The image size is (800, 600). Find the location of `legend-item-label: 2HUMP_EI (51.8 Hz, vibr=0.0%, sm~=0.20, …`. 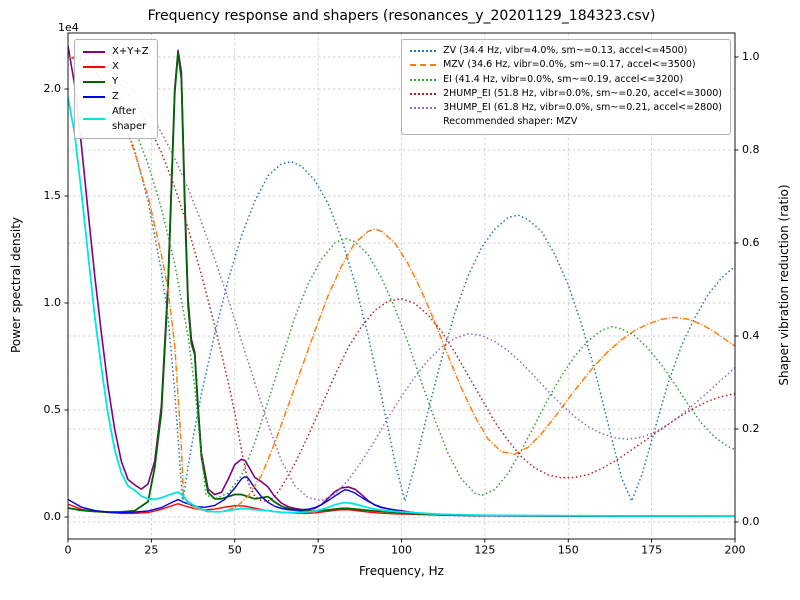

legend-item-label: 2HUMP_EI (51.8 Hz, vibr=0.0%, sm~=0.20, … is located at coordinates (582, 93).